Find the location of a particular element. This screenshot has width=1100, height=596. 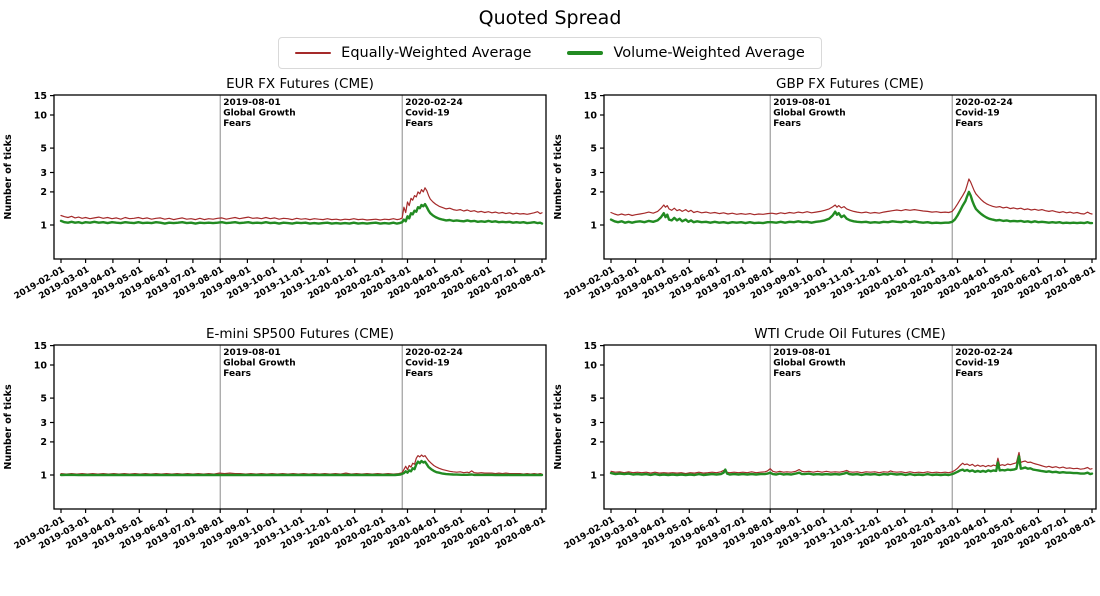

legend-item-equally-weighted: Equally-Weighted Average is located at coordinates (413, 53).